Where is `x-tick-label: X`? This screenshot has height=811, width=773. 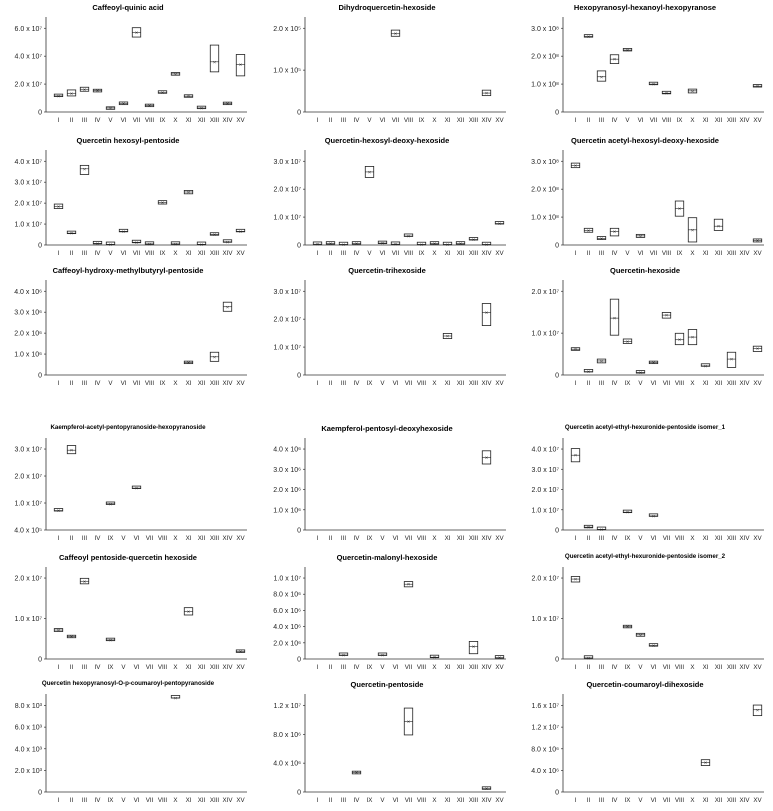 x-tick-label: X is located at coordinates (175, 383).